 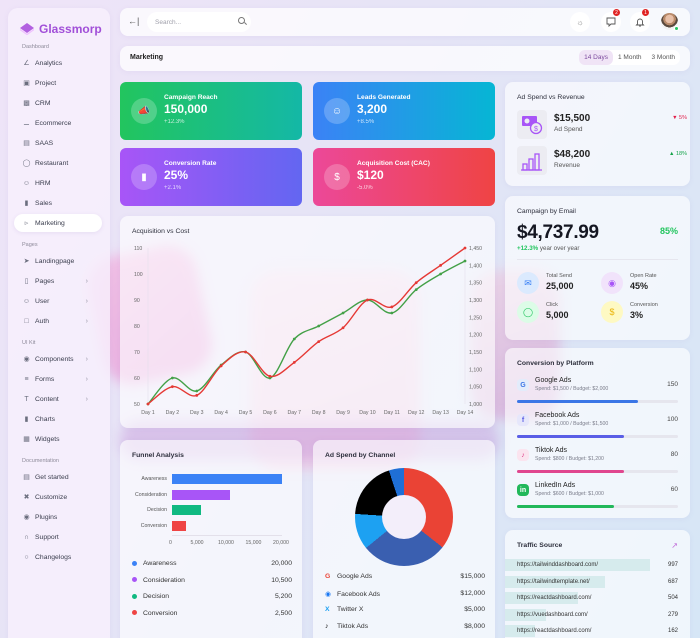 What do you see at coordinates (26, 399) in the screenshot?
I see `text-icon: T` at bounding box center [26, 399].